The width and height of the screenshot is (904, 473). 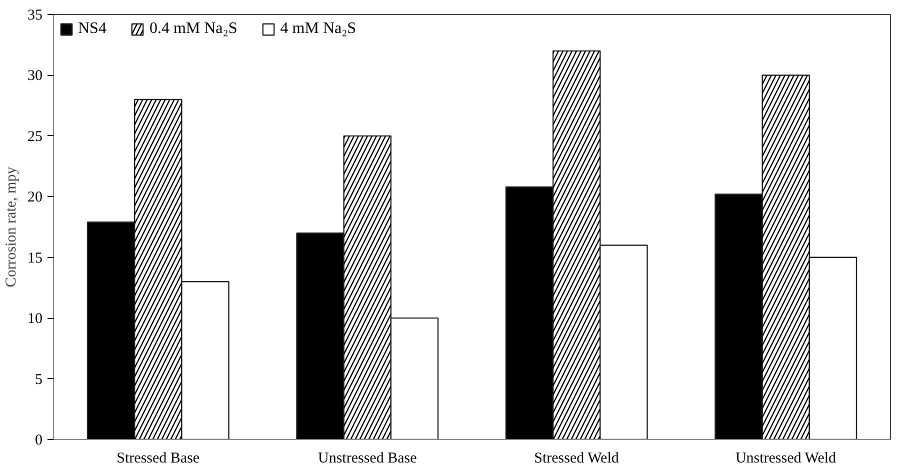 What do you see at coordinates (35, 319) in the screenshot?
I see `y-tick-label: 10` at bounding box center [35, 319].